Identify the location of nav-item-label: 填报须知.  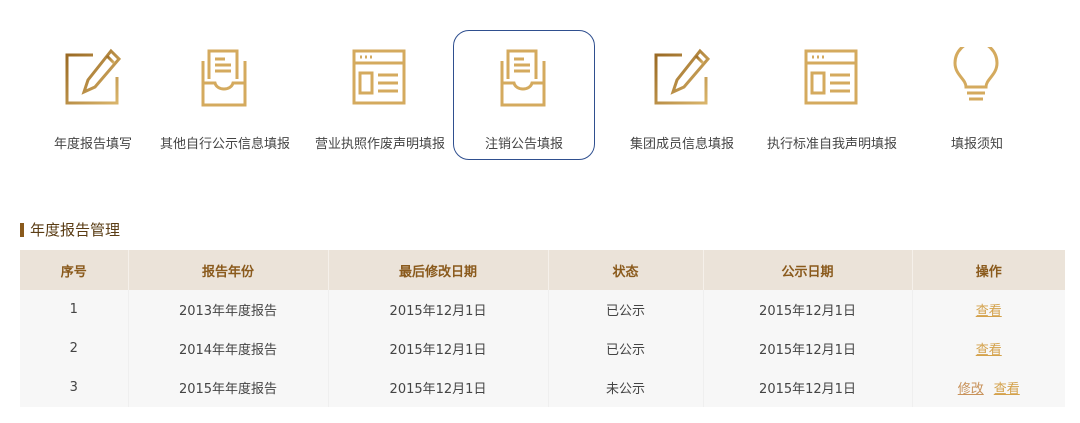
(976, 144).